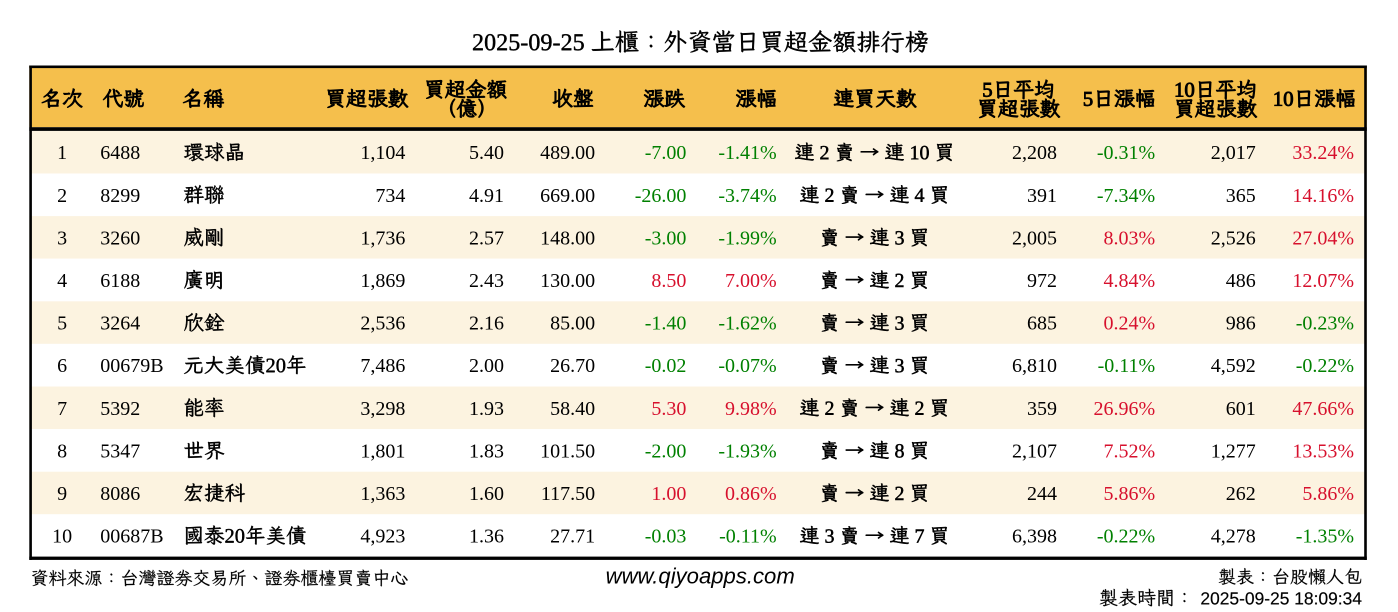 This screenshot has height=612, width=1398. What do you see at coordinates (747, 324) in the screenshot?
I see `svg-text: -1.62%` at bounding box center [747, 324].